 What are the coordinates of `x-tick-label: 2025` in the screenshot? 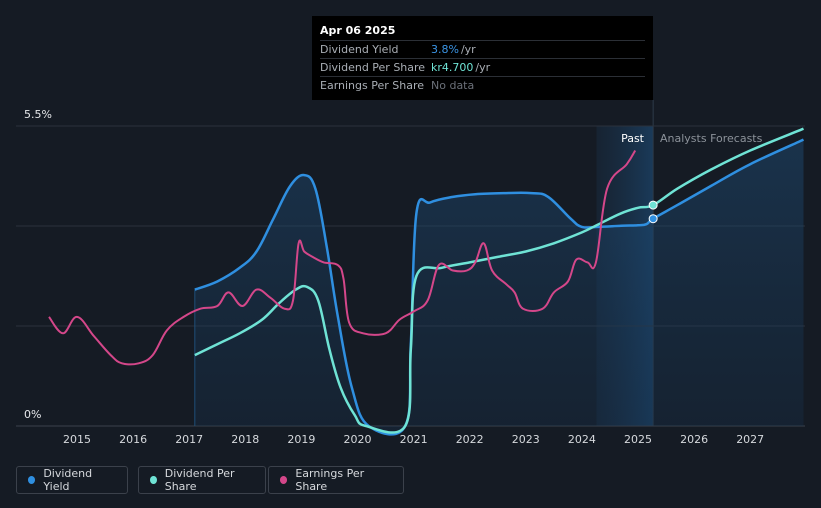 It's located at (638, 439).